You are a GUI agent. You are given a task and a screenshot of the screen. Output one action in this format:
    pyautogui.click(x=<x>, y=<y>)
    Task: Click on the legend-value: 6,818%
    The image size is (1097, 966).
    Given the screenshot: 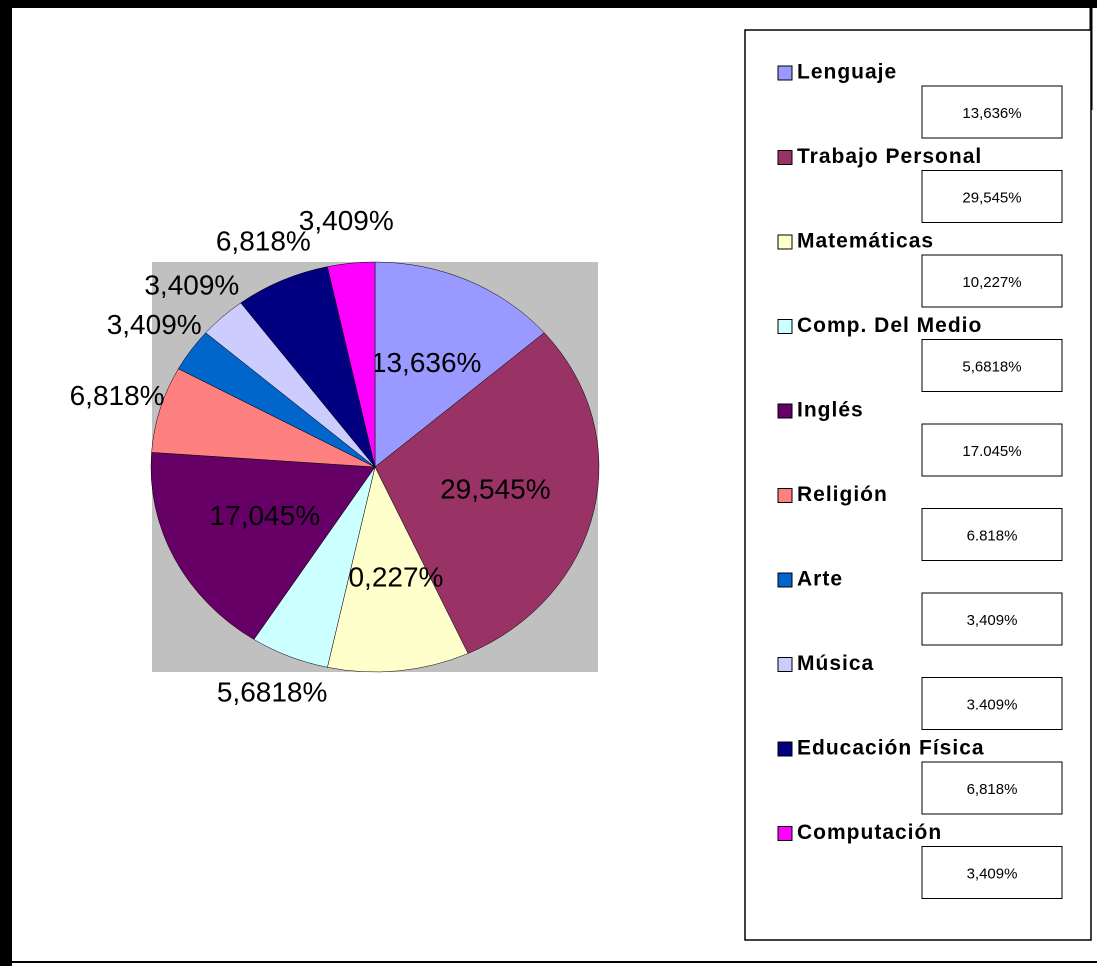 What is the action you would take?
    pyautogui.click(x=992, y=789)
    